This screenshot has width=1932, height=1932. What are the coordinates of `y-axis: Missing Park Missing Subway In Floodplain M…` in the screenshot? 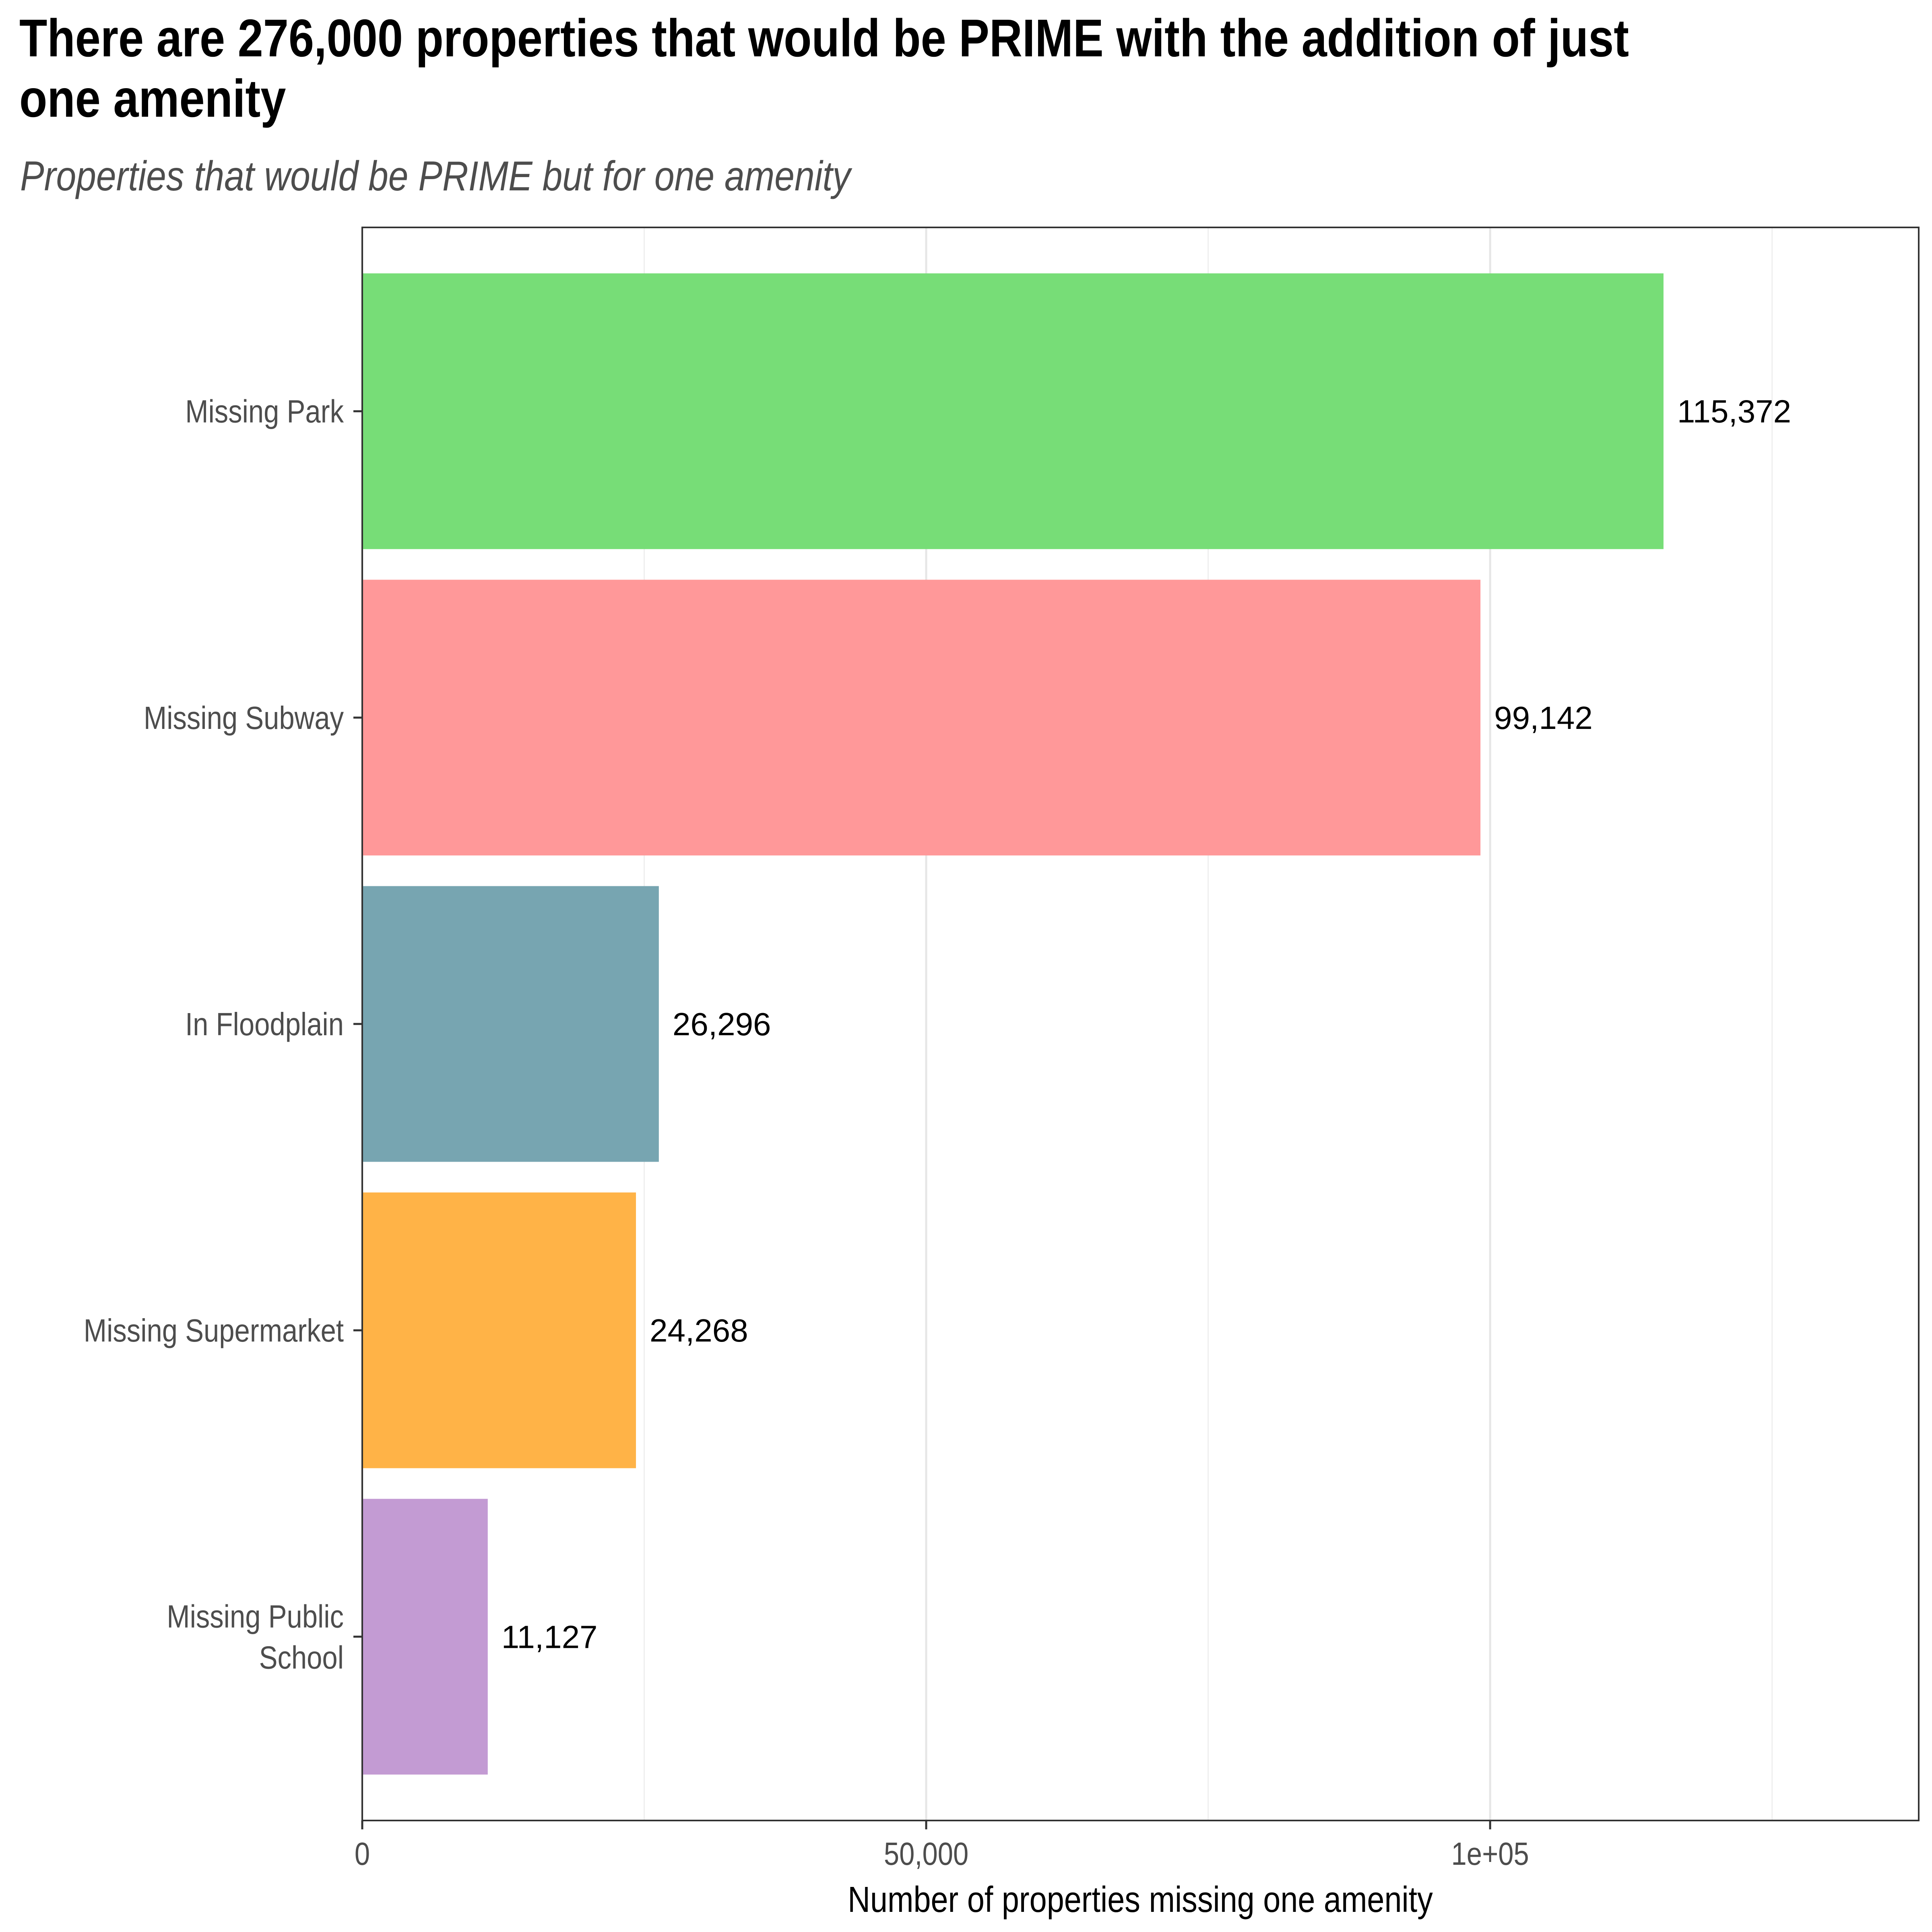 It's located at (223, 1034).